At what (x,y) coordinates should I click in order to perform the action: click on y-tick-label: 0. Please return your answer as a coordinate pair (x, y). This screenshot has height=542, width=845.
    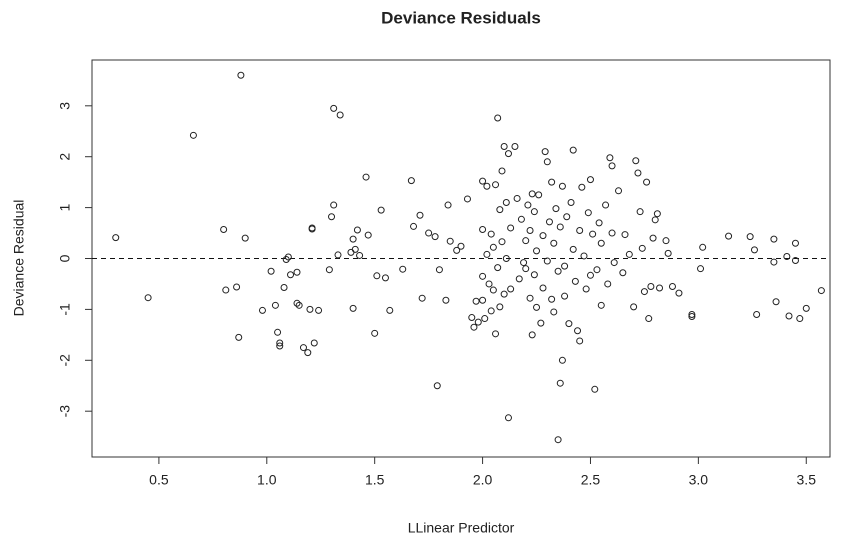
    Looking at the image, I should click on (65, 258).